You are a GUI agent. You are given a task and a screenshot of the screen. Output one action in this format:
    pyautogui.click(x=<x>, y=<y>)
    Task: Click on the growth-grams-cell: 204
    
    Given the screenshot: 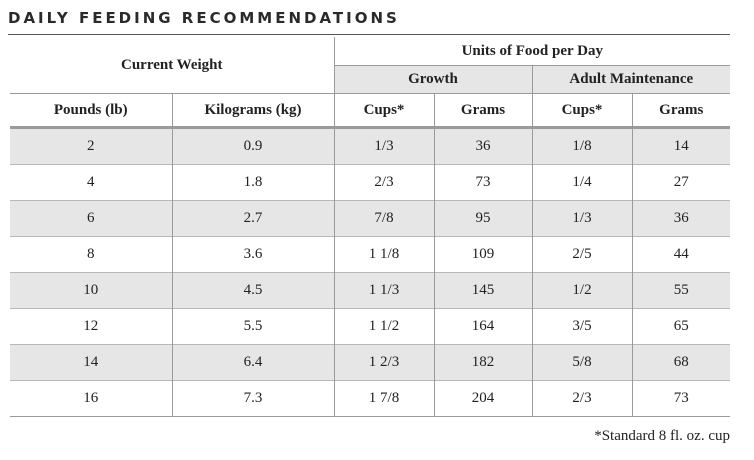 What is the action you would take?
    pyautogui.click(x=482, y=398)
    